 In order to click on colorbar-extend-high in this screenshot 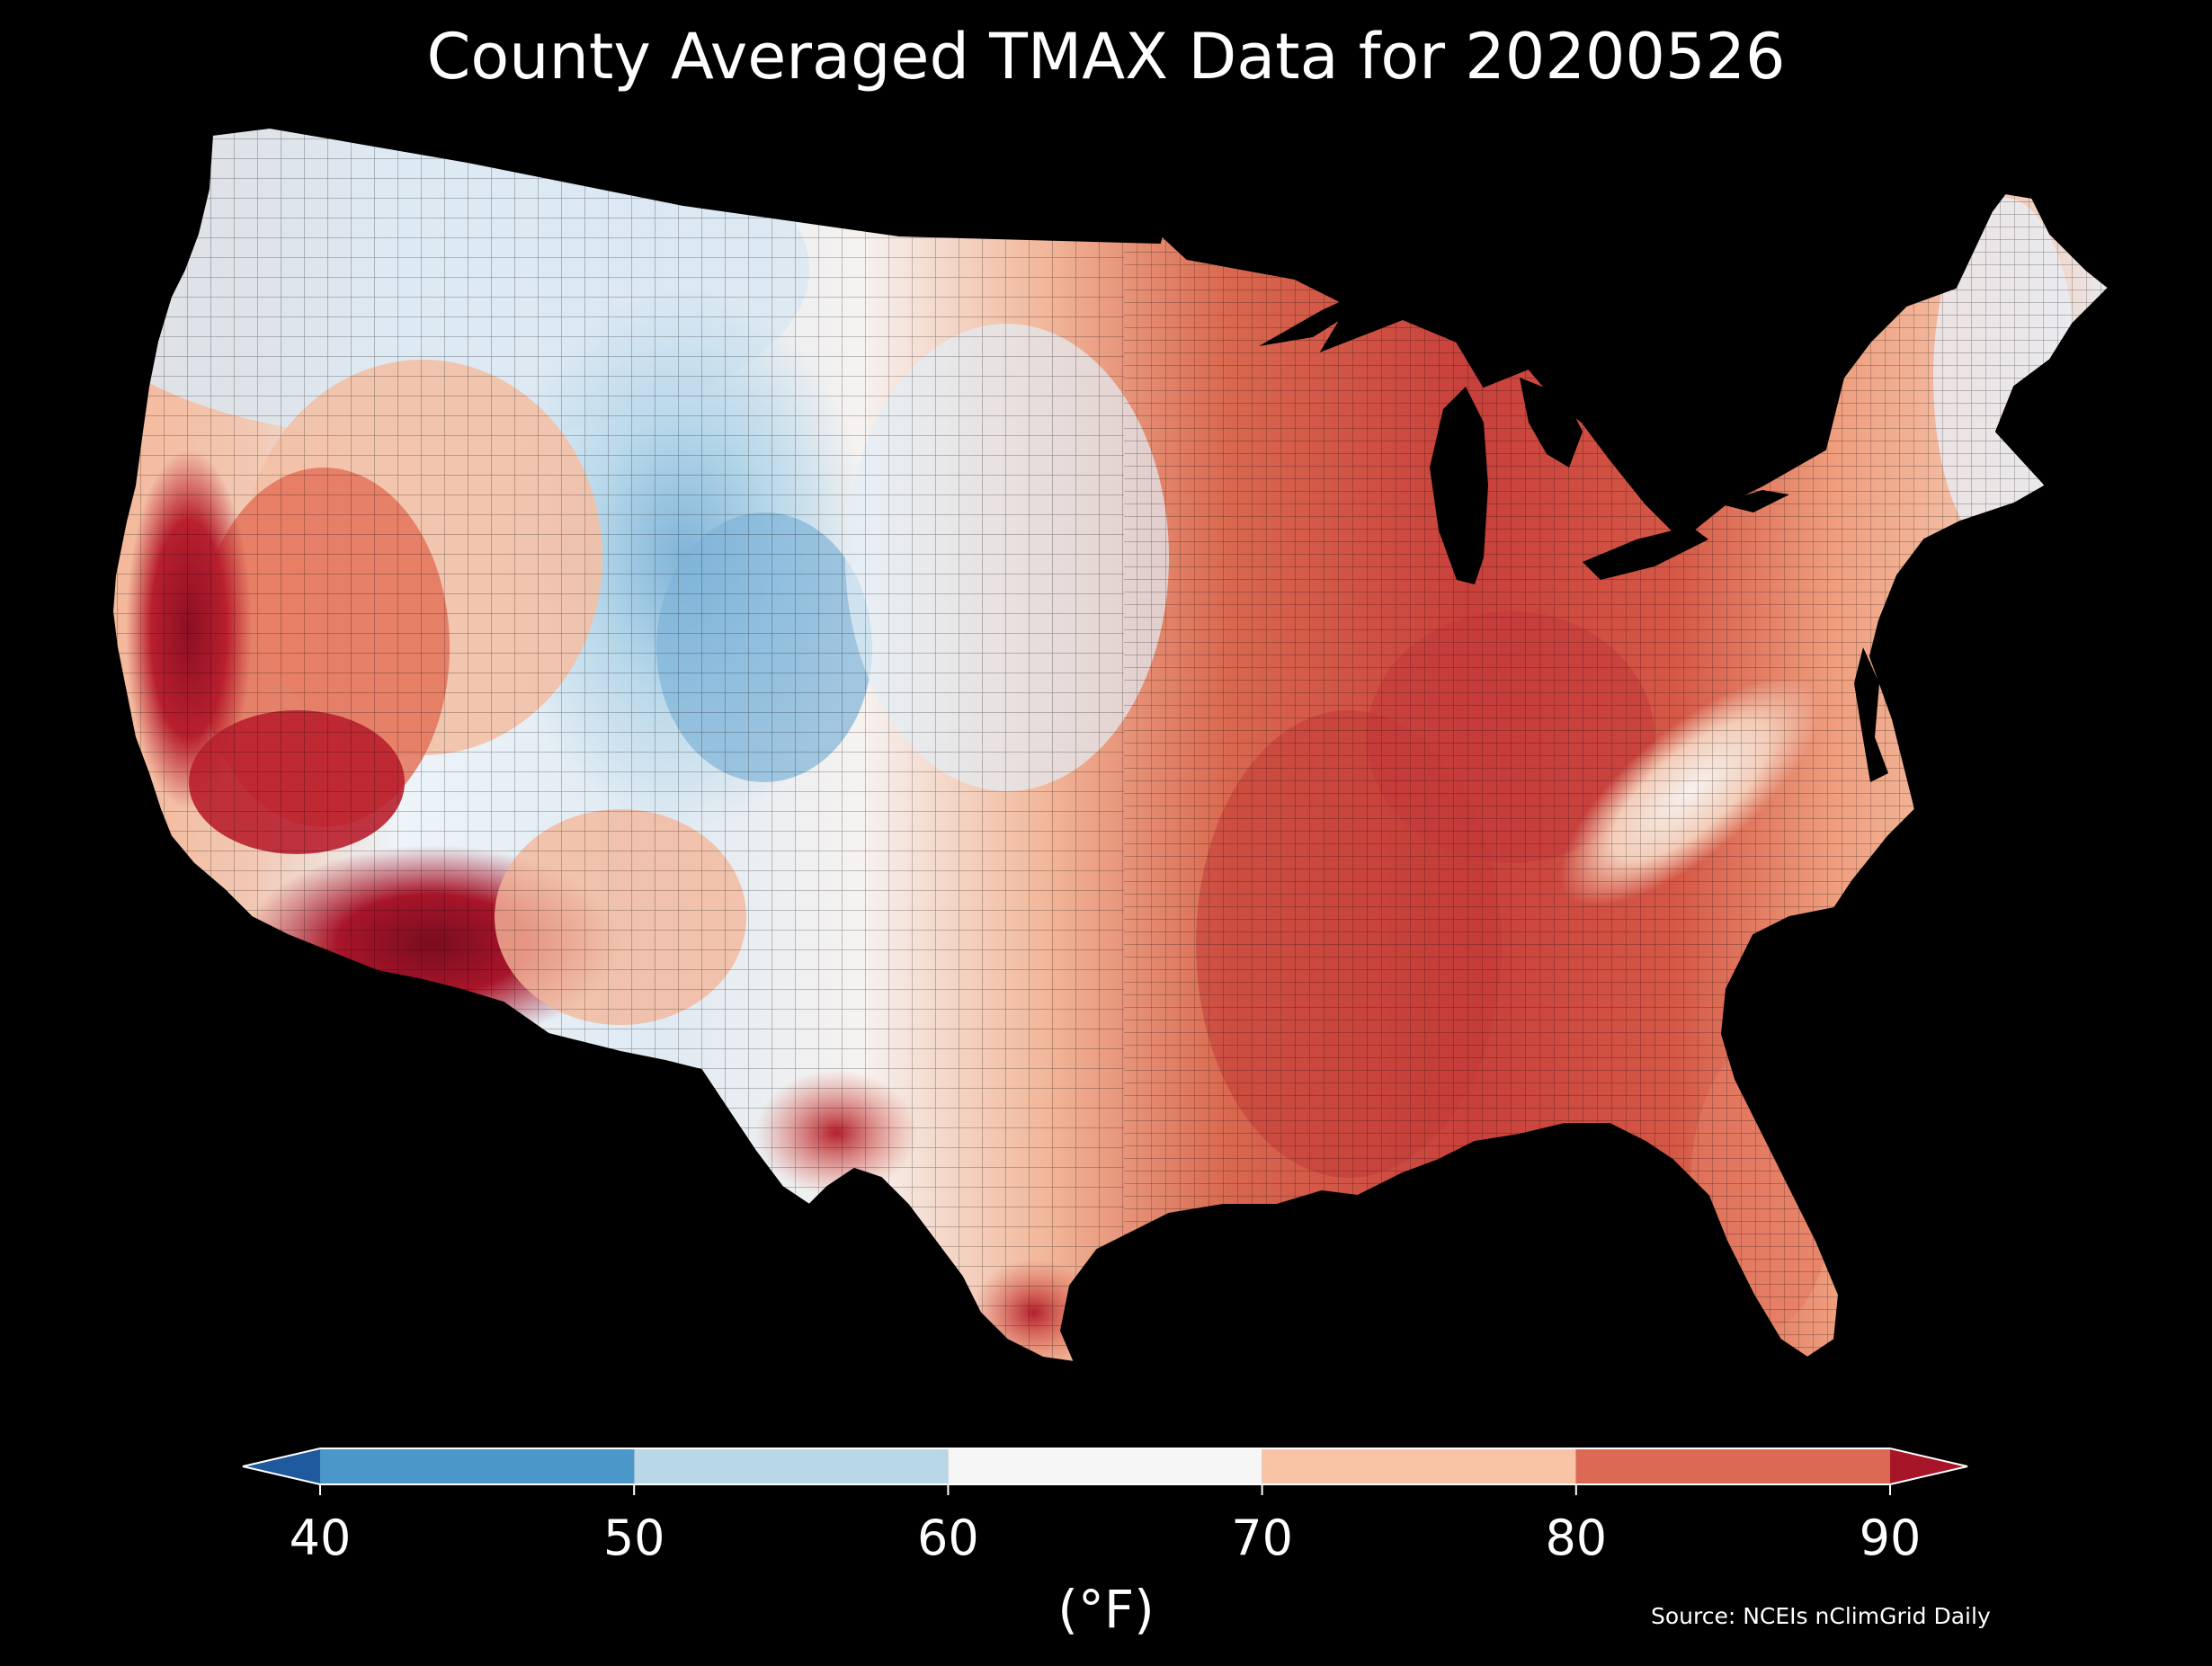, I will do `click(1928, 1466)`.